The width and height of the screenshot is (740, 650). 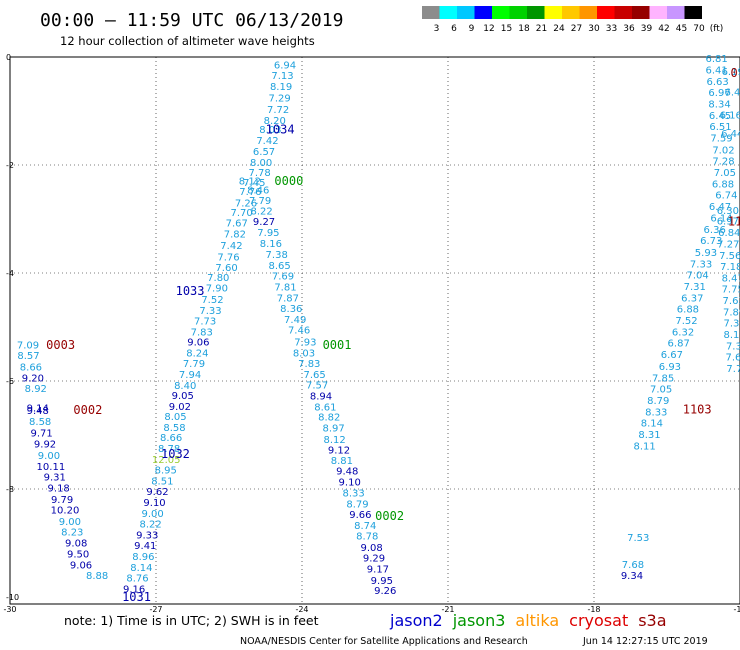 I want to click on swh-value: 9.62, so click(x=157, y=492).